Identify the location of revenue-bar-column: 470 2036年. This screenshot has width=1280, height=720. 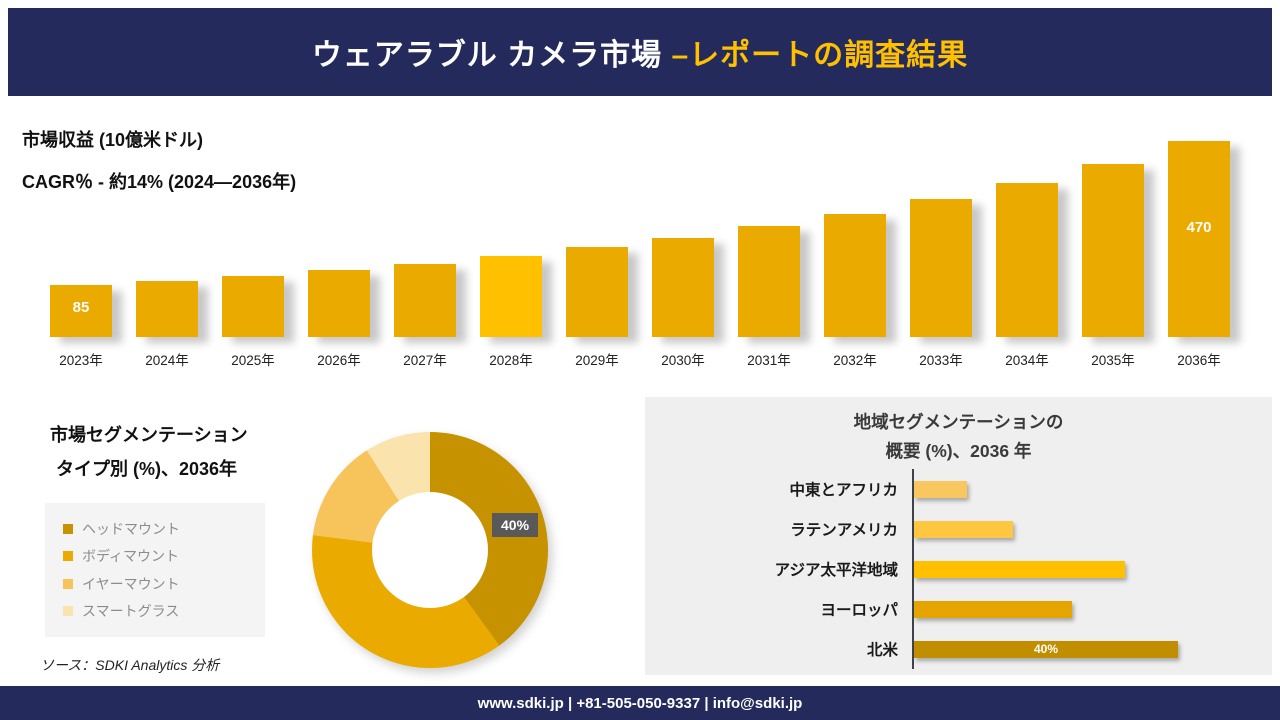
(1199, 252).